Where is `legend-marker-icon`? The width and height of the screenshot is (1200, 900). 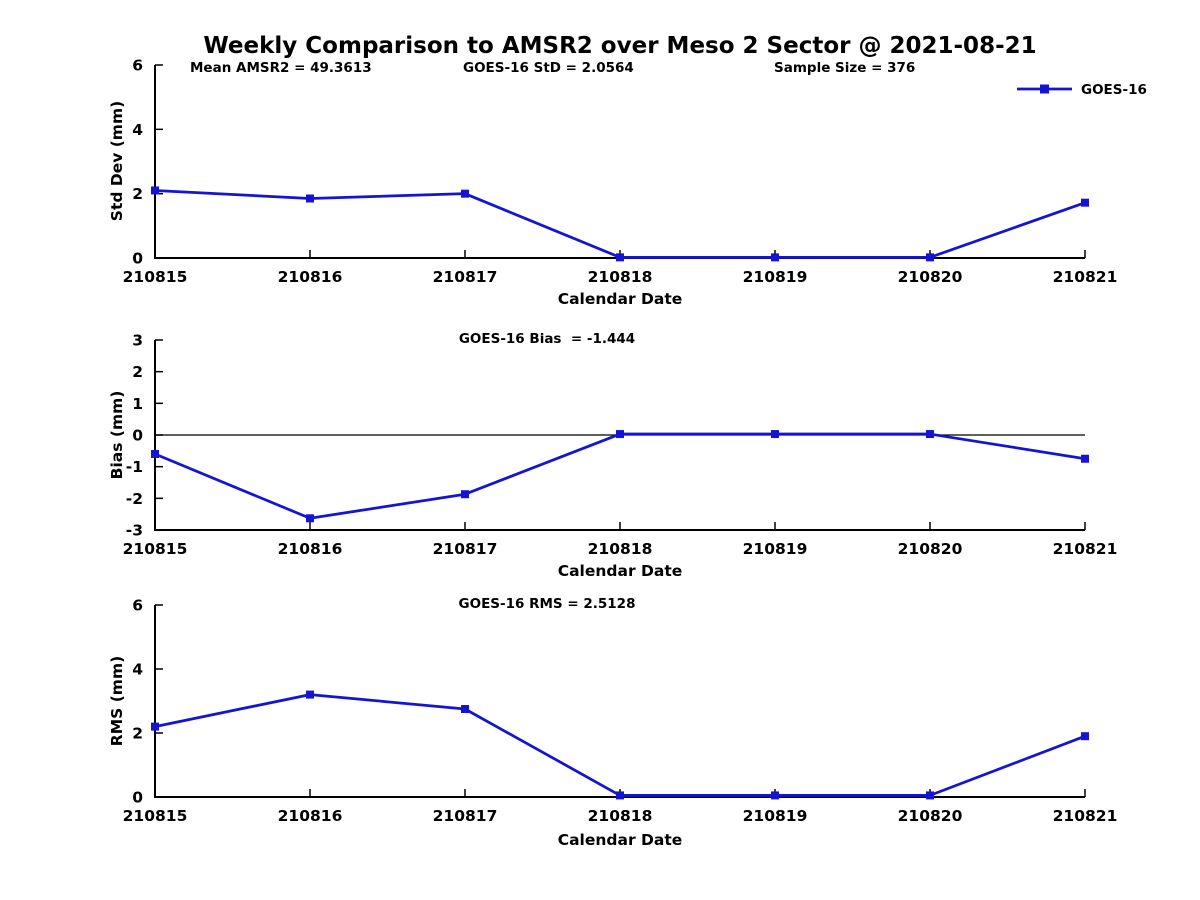 legend-marker-icon is located at coordinates (1044, 89).